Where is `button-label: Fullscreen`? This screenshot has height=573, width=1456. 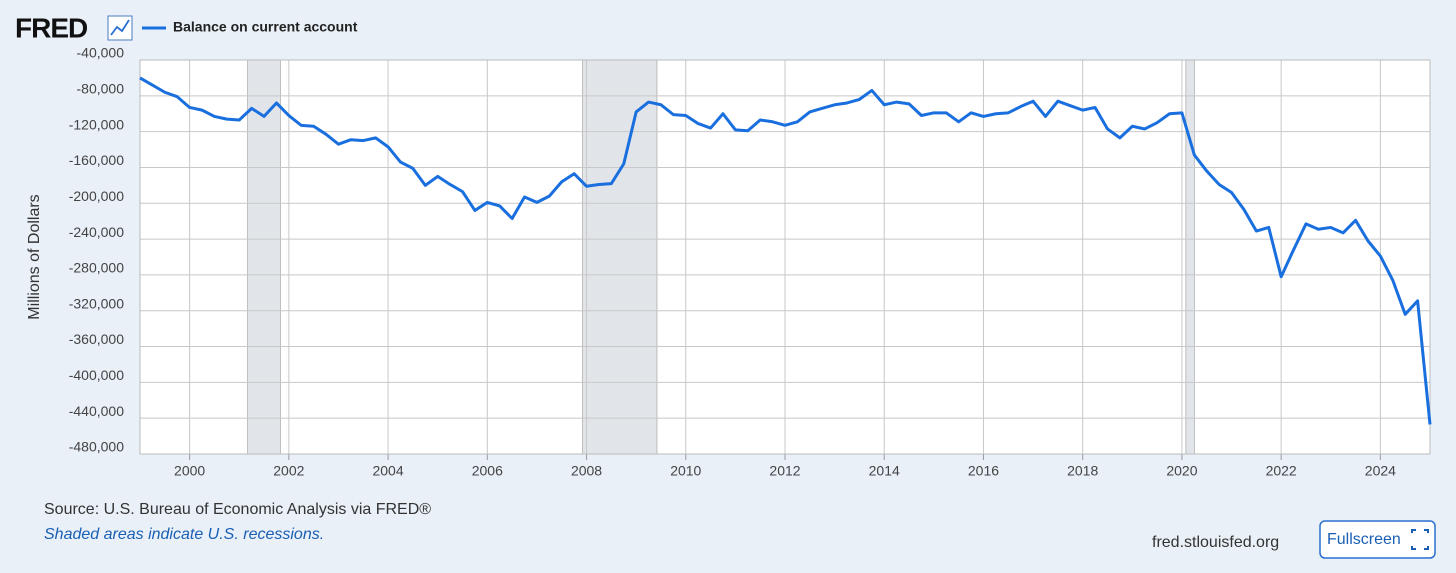 button-label: Fullscreen is located at coordinates (1364, 539).